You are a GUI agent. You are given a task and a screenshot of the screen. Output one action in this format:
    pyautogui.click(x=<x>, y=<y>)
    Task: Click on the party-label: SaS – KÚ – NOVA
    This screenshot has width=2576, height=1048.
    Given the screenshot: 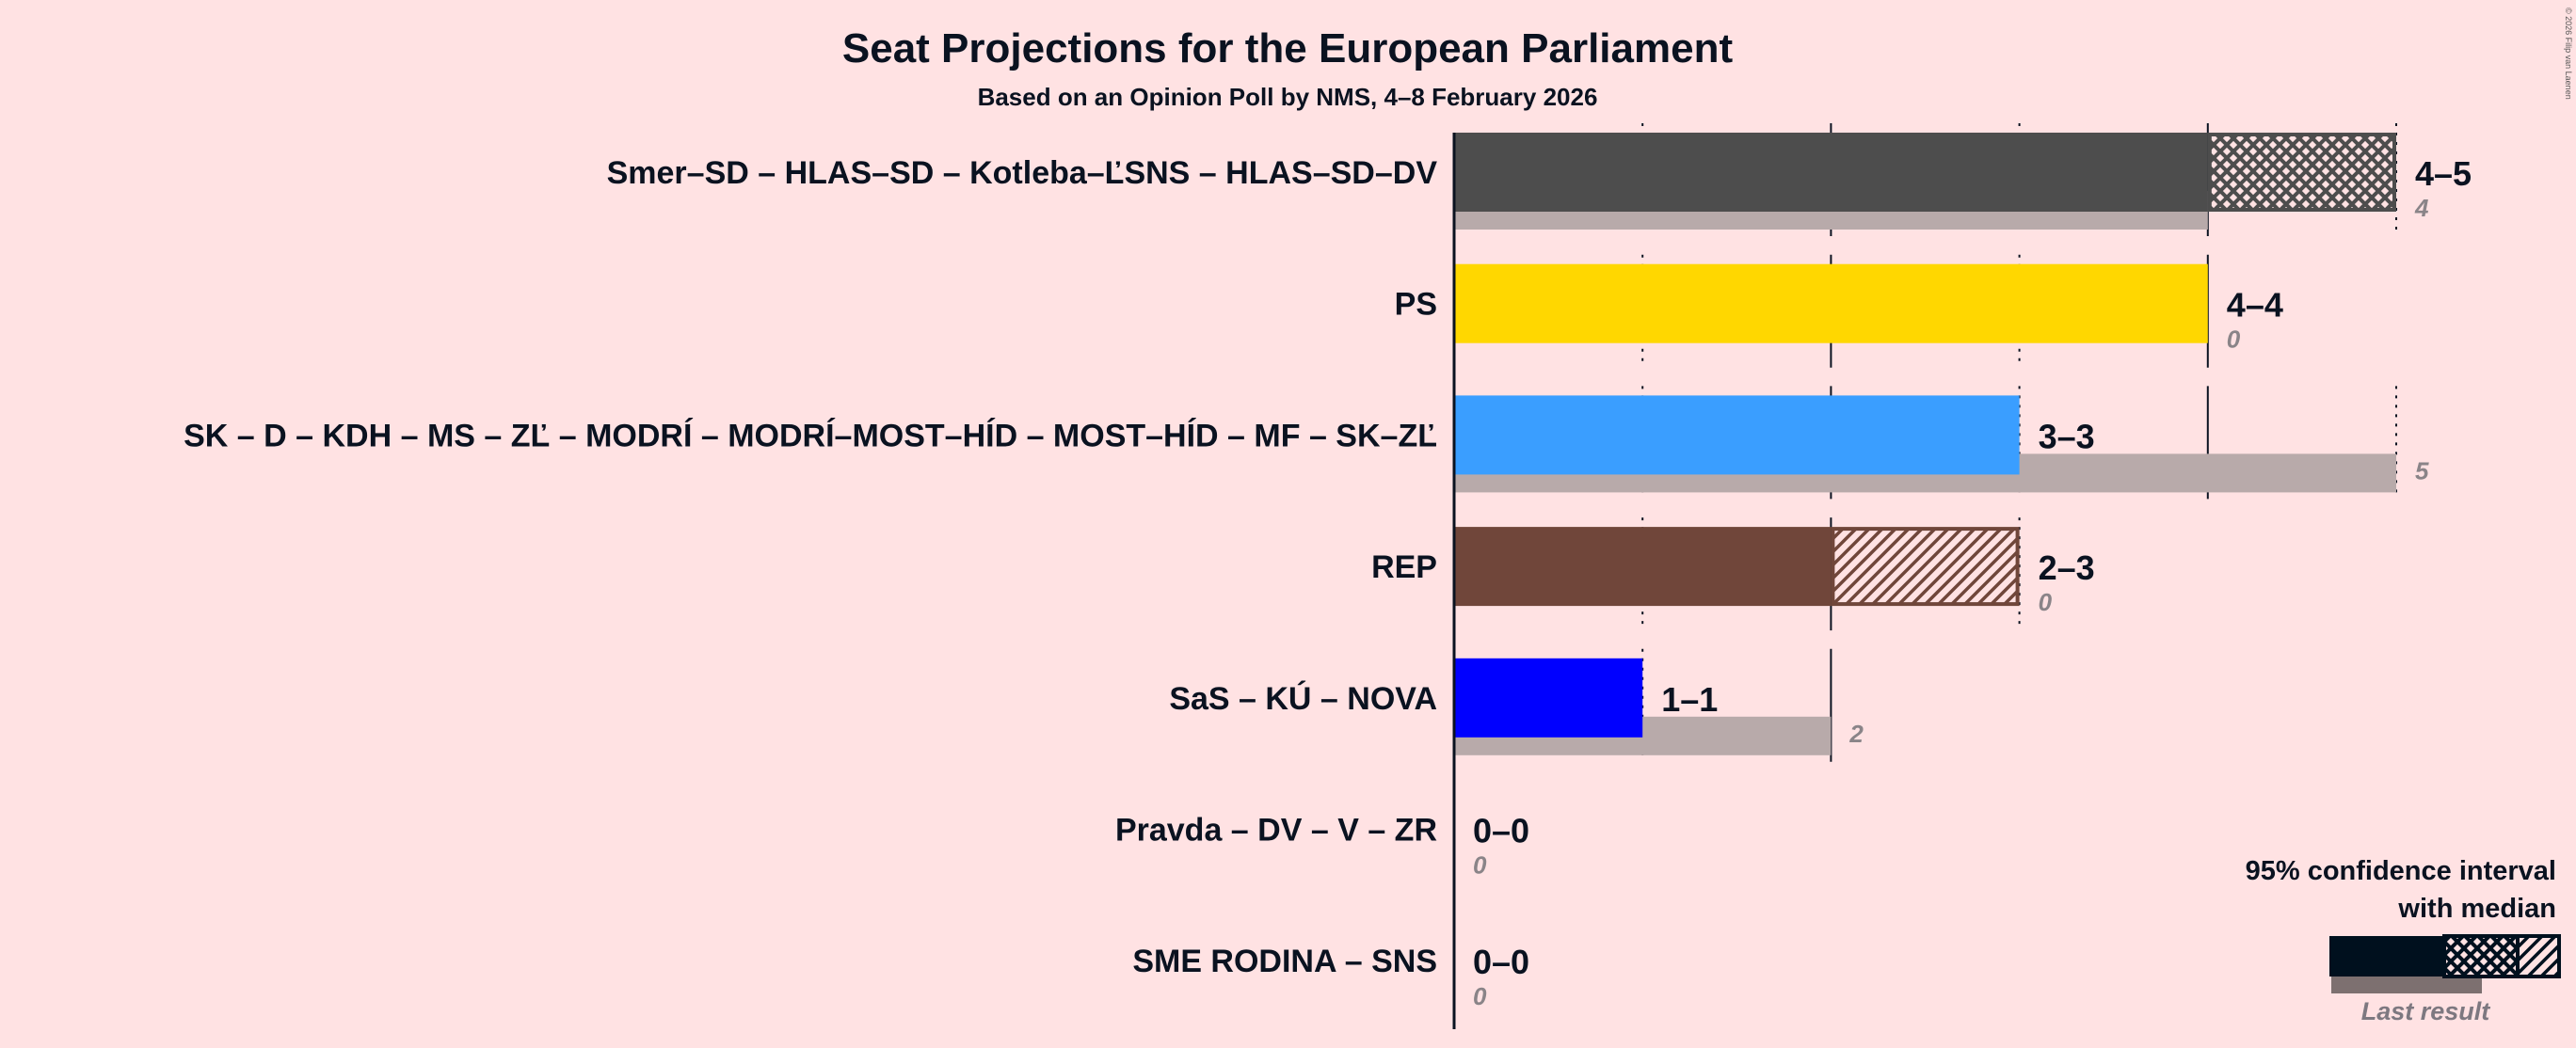 What is the action you would take?
    pyautogui.click(x=1303, y=699)
    